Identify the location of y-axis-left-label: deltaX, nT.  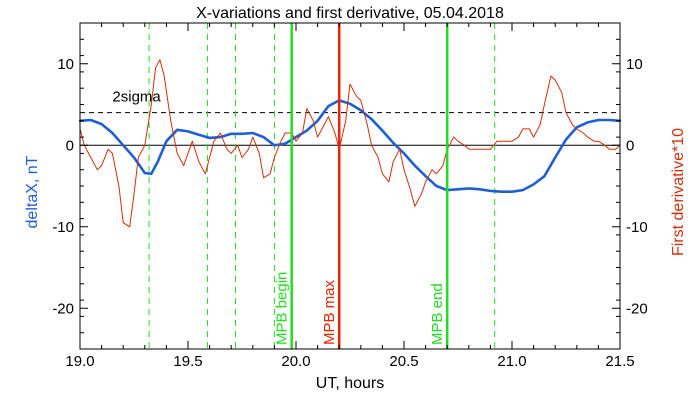
(32, 191).